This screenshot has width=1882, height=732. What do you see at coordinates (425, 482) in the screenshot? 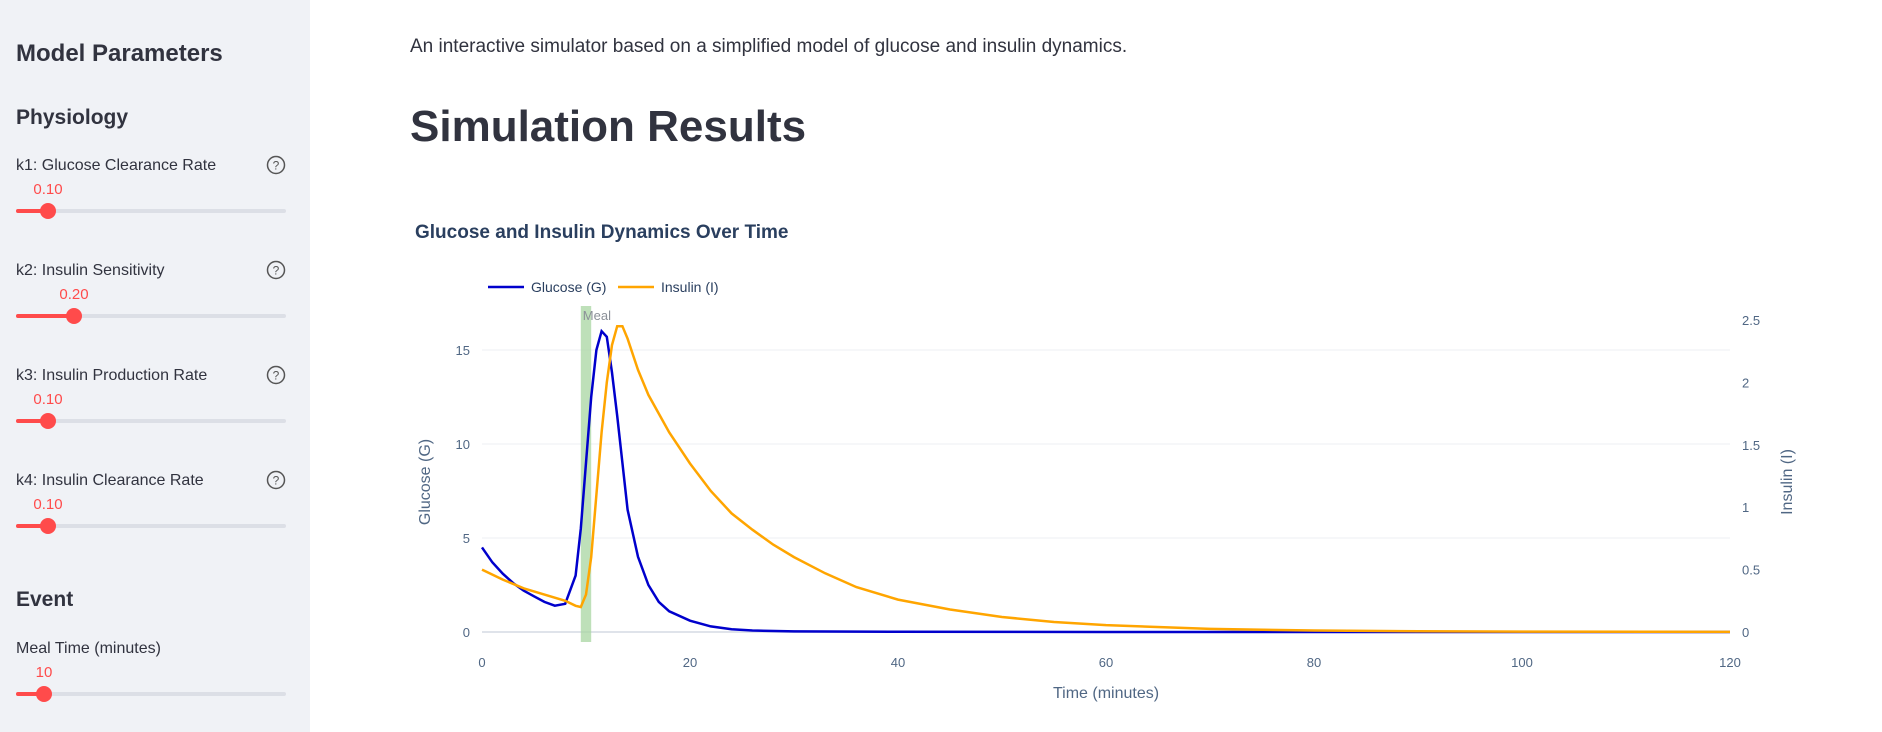
I see `y-axis-left-label: Glucose (G)` at bounding box center [425, 482].